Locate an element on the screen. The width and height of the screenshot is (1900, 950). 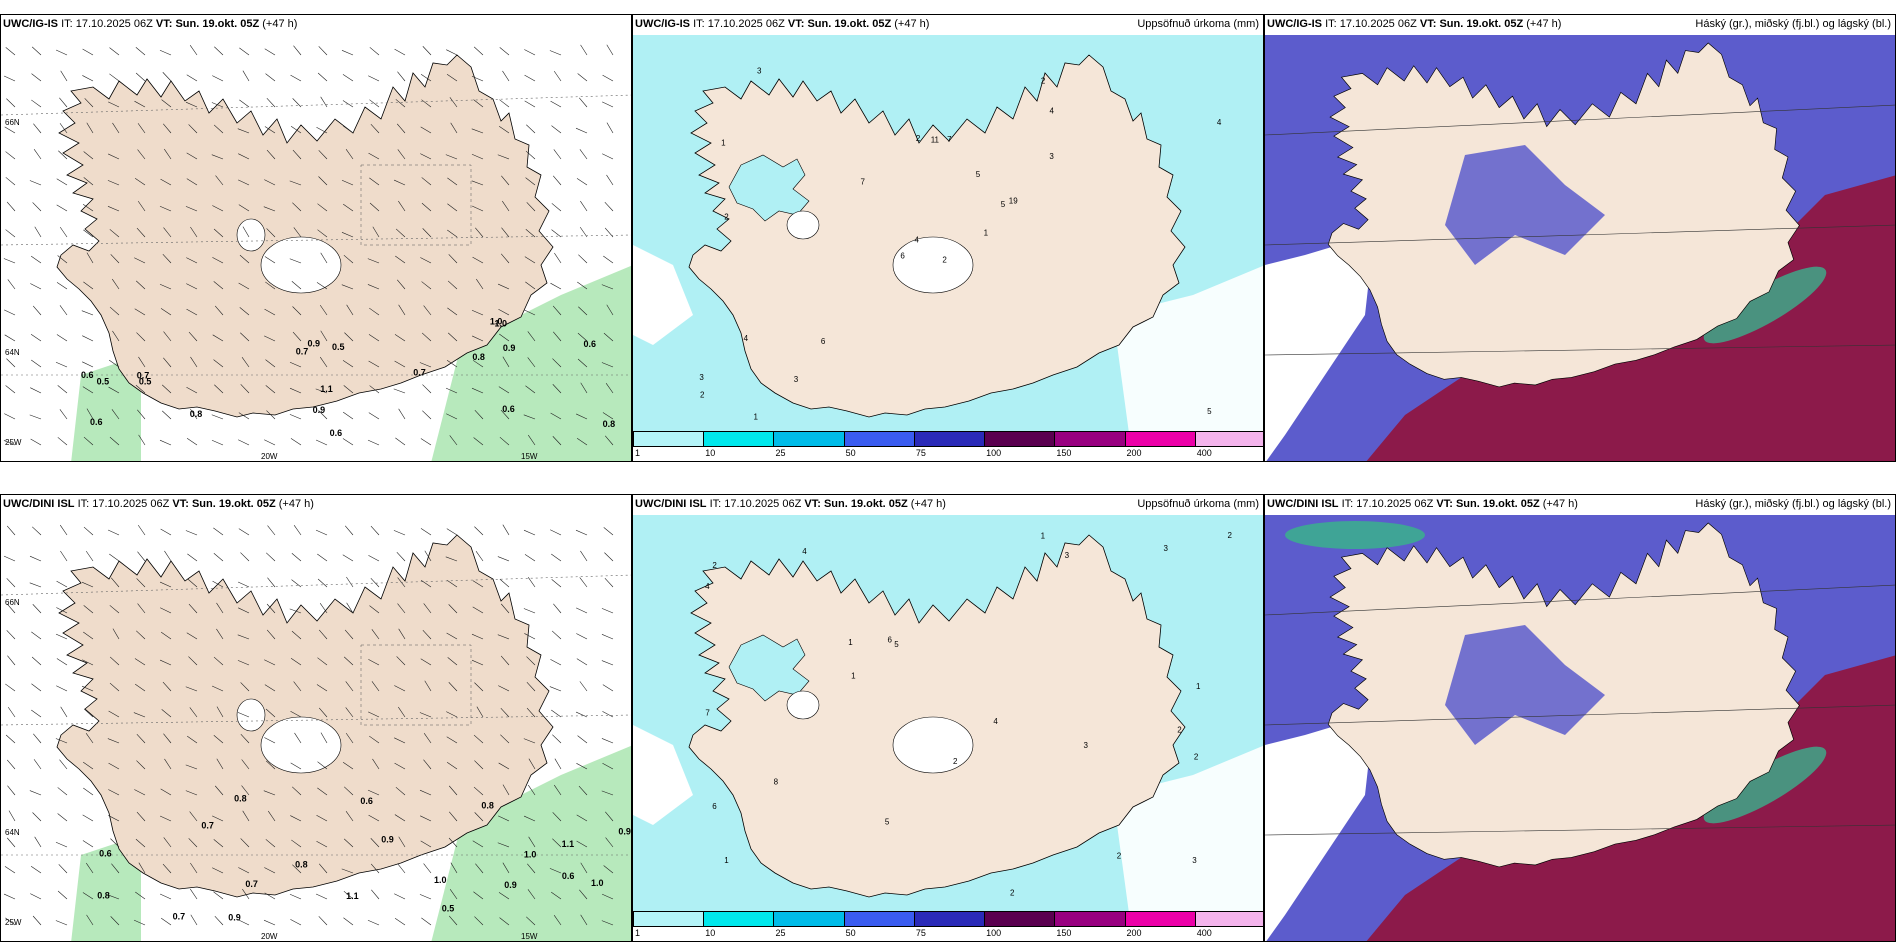
init-time: 17.10.2025 06Z is located at coordinates (114, 24).